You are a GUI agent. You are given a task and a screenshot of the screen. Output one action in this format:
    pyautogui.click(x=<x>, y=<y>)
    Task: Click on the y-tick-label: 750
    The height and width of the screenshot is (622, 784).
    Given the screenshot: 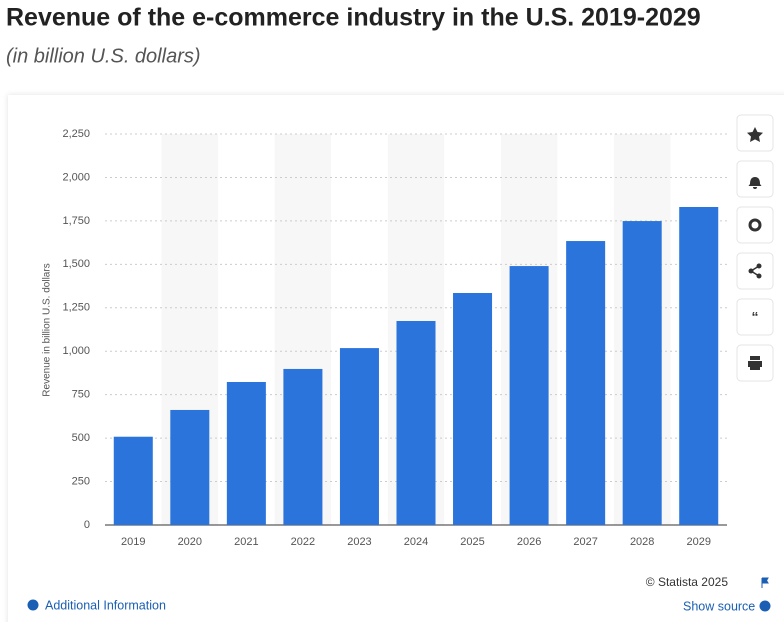 What is the action you would take?
    pyautogui.click(x=81, y=395)
    